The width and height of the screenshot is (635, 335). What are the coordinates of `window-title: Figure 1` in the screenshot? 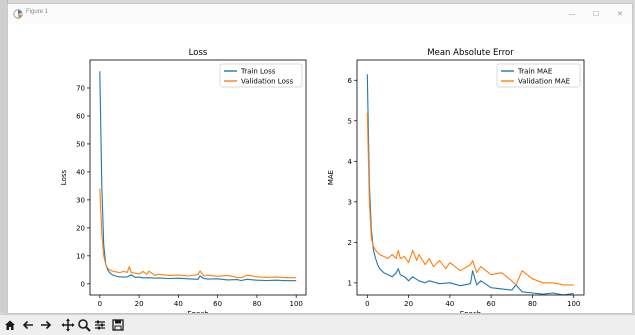 It's located at (37, 12).